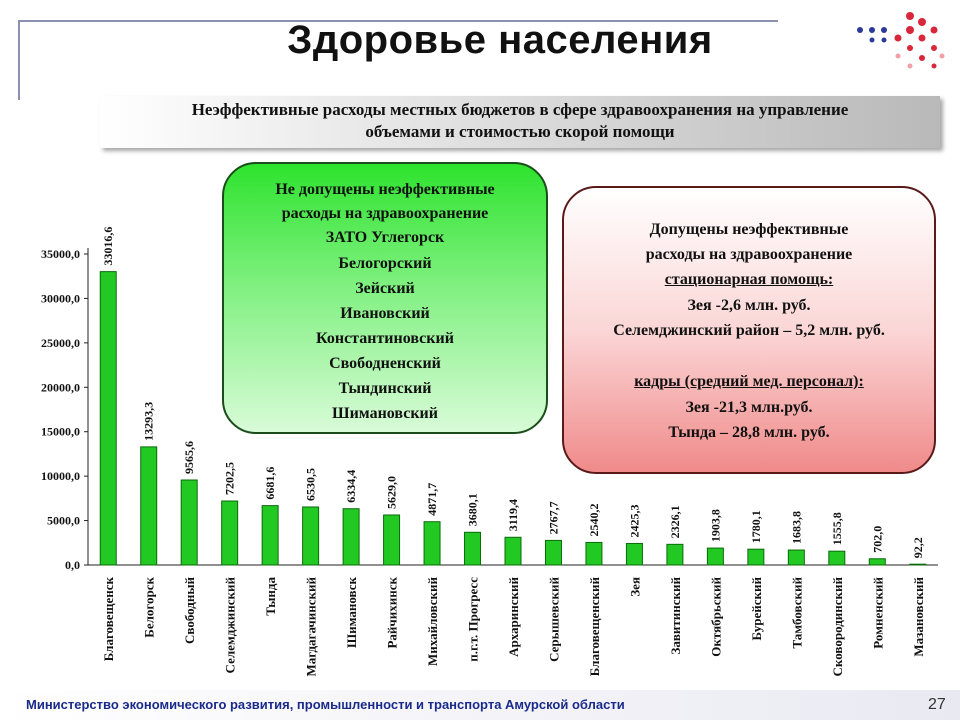  I want to click on value-label: 1780,1, so click(756, 526).